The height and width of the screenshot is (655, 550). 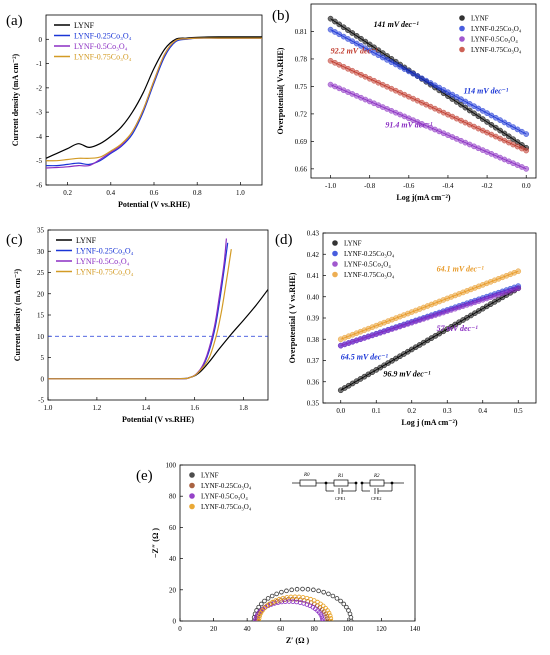 I want to click on x-tick-label: -0.6, so click(x=409, y=186).